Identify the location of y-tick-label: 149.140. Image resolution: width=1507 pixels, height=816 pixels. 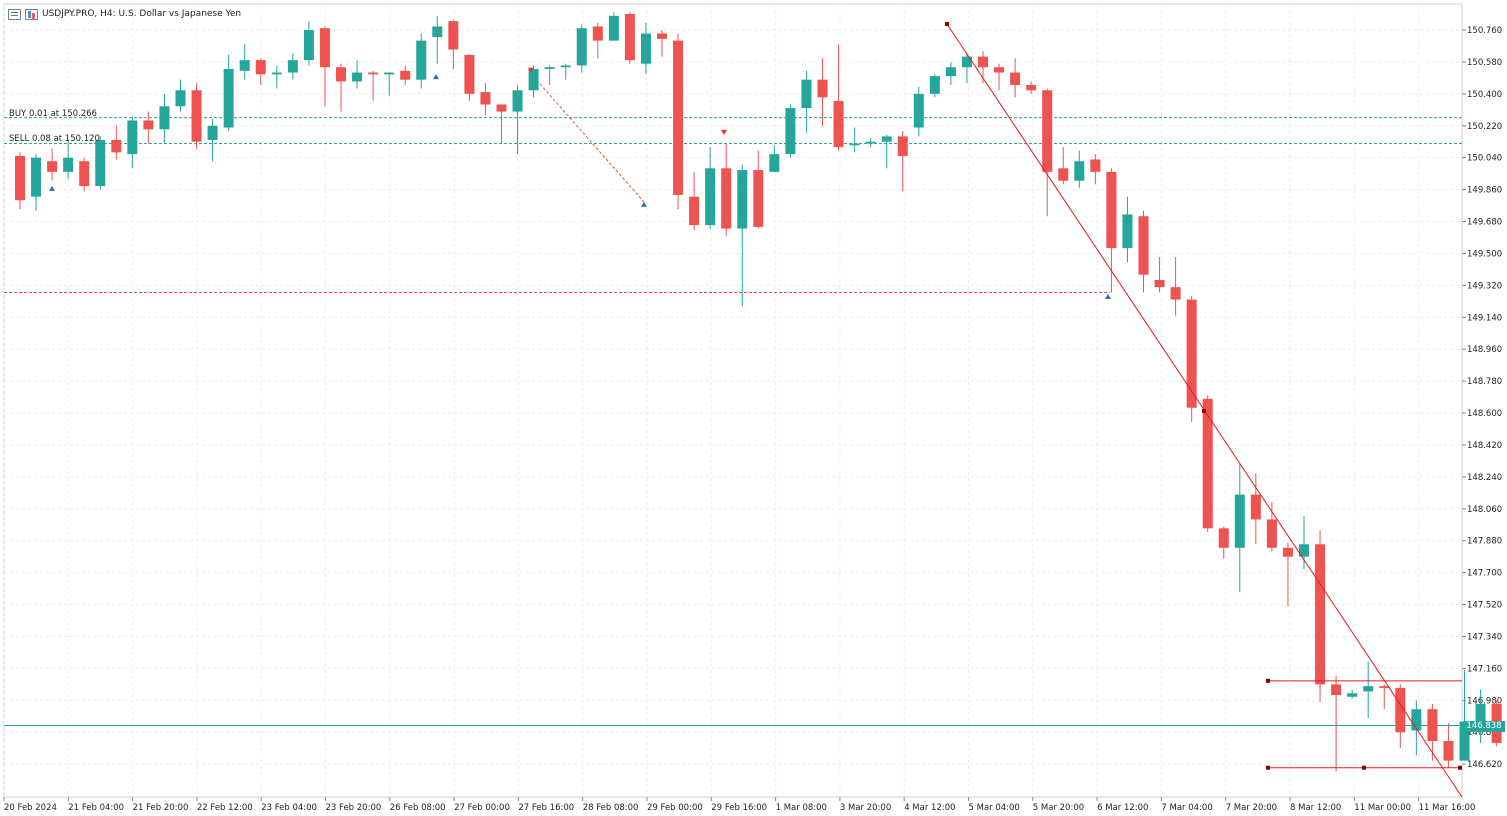
(1484, 318).